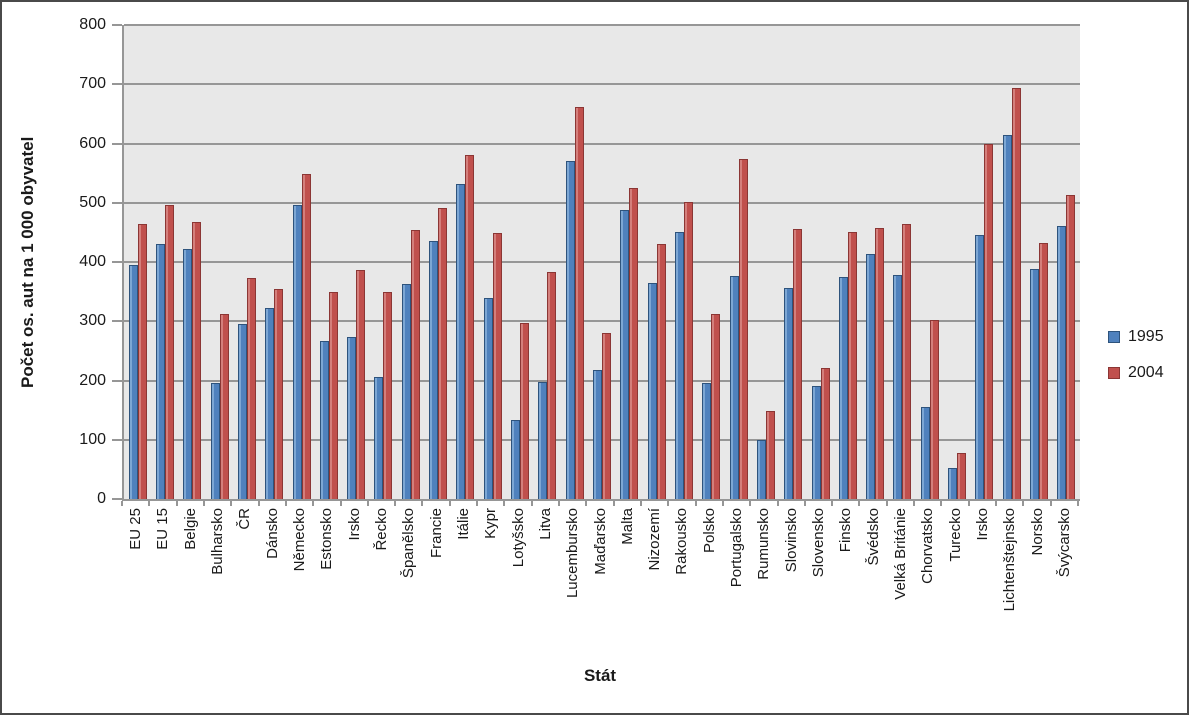 The width and height of the screenshot is (1189, 715). What do you see at coordinates (470, 326) in the screenshot?
I see `bar-it-lie-2004` at bounding box center [470, 326].